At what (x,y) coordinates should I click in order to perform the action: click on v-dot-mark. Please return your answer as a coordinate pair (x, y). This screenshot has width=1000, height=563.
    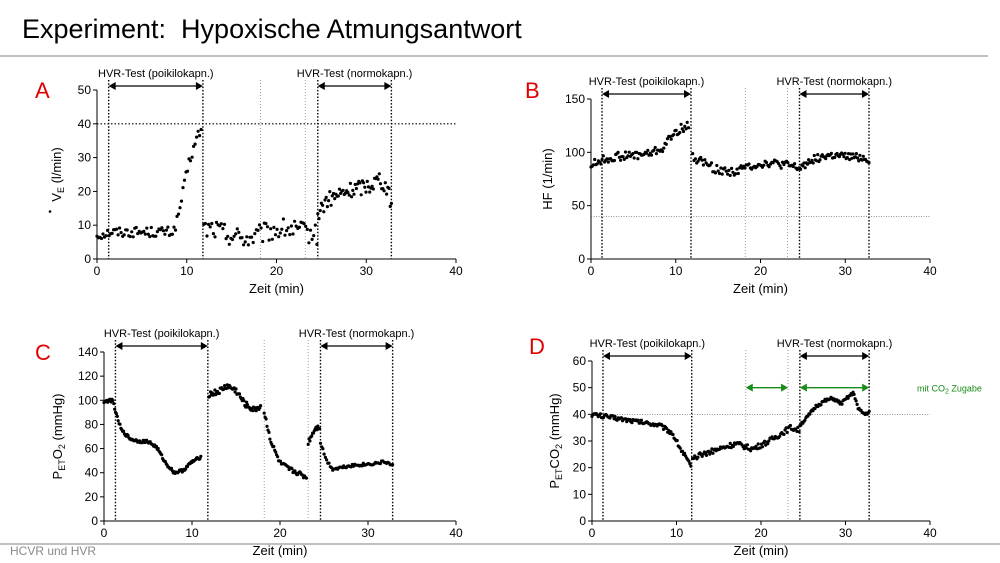
    Looking at the image, I should click on (50, 211).